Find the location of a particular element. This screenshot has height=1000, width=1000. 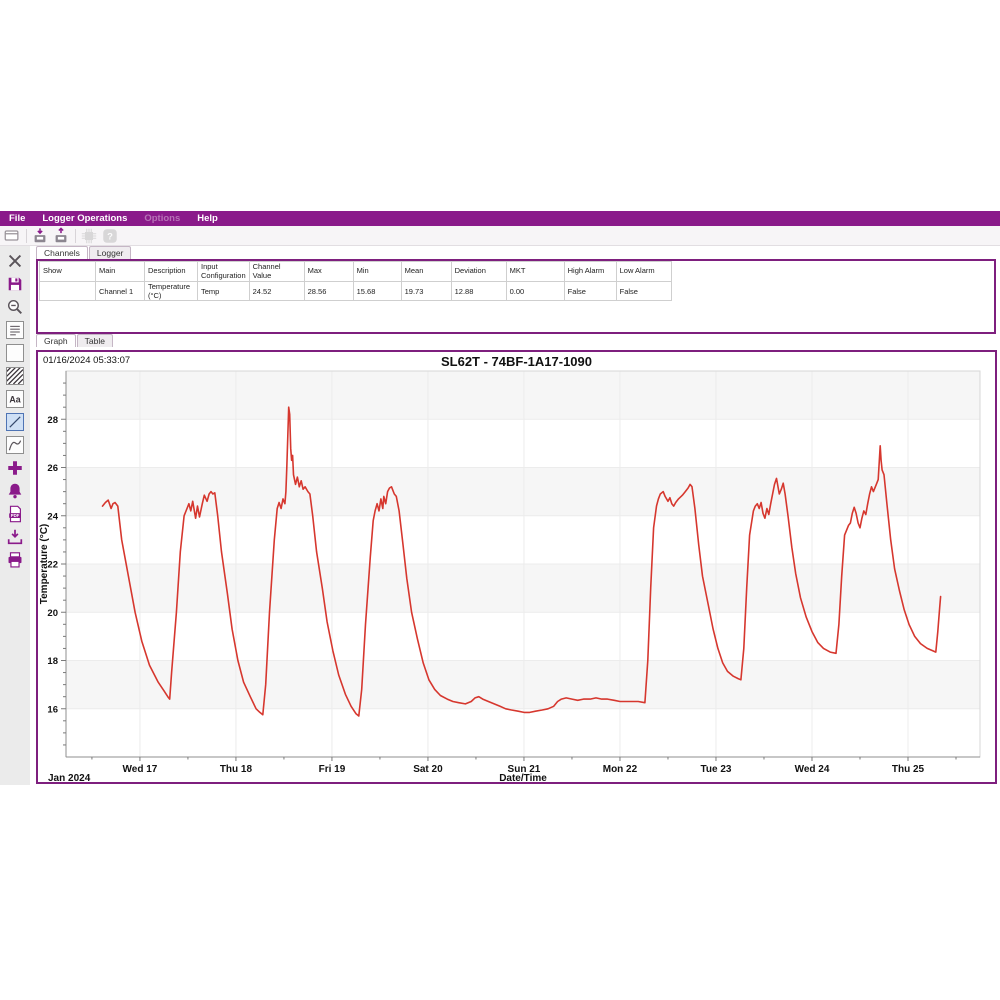

bell-icon is located at coordinates (15, 490).